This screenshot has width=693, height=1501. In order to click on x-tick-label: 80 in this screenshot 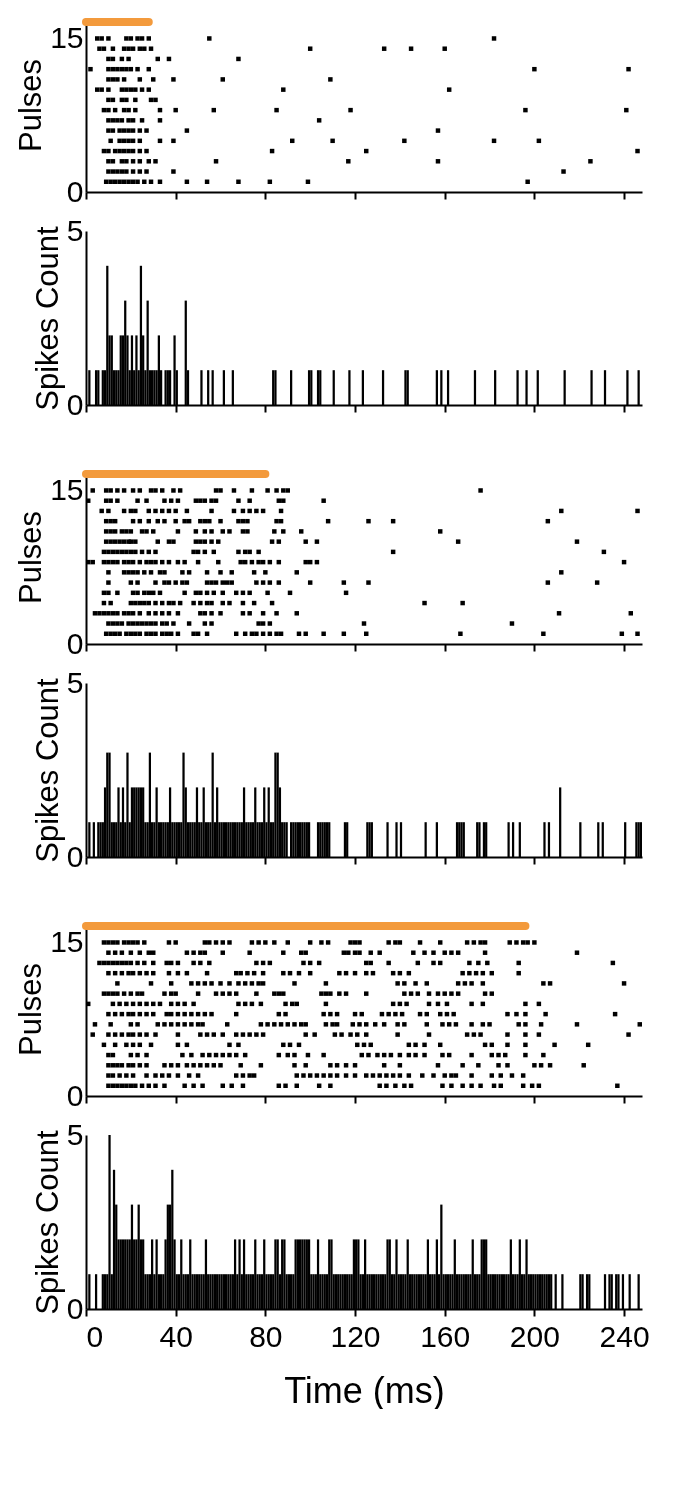, I will do `click(266, 1336)`.